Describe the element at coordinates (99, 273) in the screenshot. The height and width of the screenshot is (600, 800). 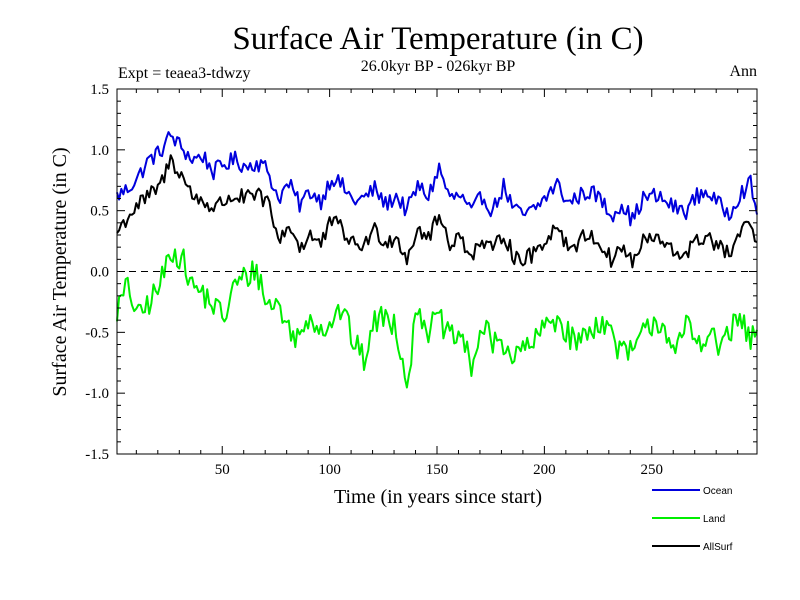
I see `y-tick-label: 0.0` at that location.